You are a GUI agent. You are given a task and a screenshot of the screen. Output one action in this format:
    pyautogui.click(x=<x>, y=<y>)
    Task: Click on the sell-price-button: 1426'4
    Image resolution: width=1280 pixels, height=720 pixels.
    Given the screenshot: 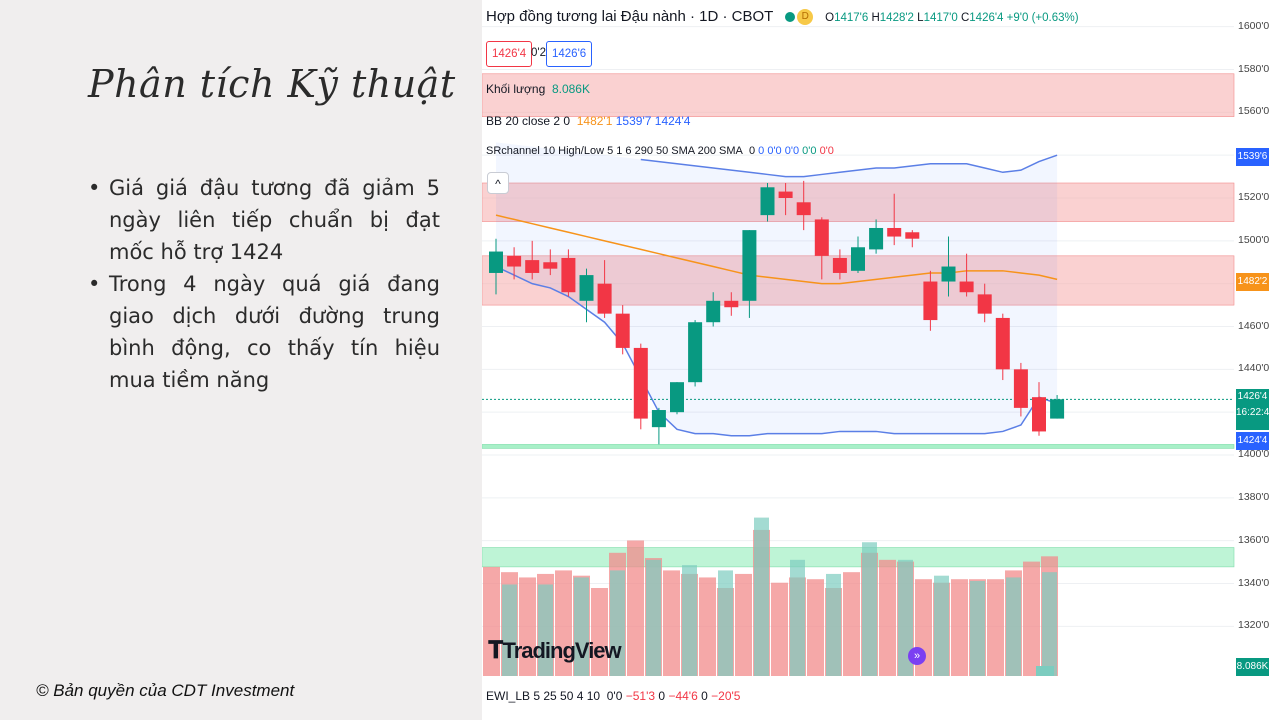 What is the action you would take?
    pyautogui.click(x=509, y=54)
    